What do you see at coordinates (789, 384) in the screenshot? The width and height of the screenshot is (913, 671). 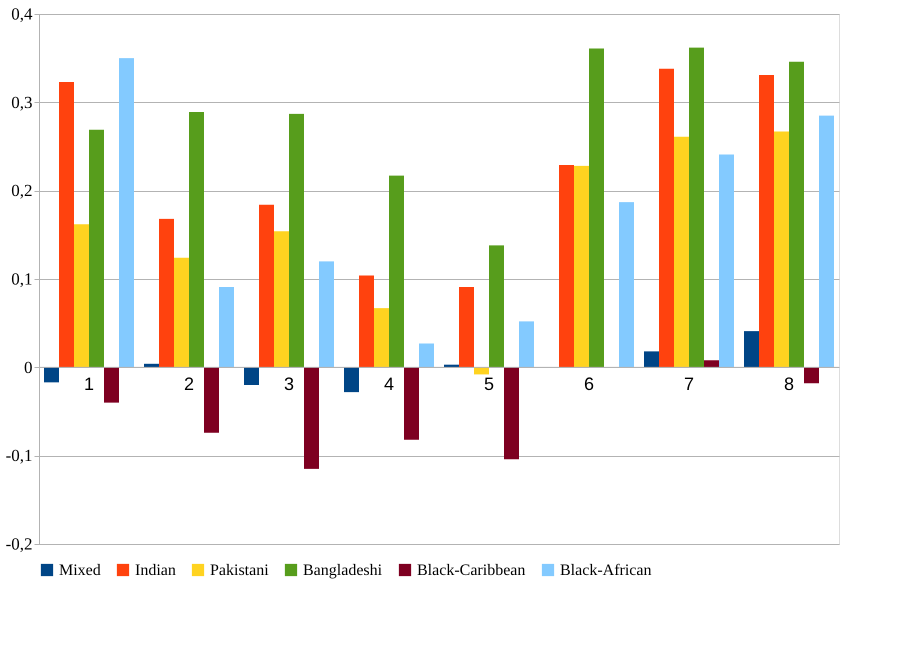 I see `x-tick-label: 8` at bounding box center [789, 384].